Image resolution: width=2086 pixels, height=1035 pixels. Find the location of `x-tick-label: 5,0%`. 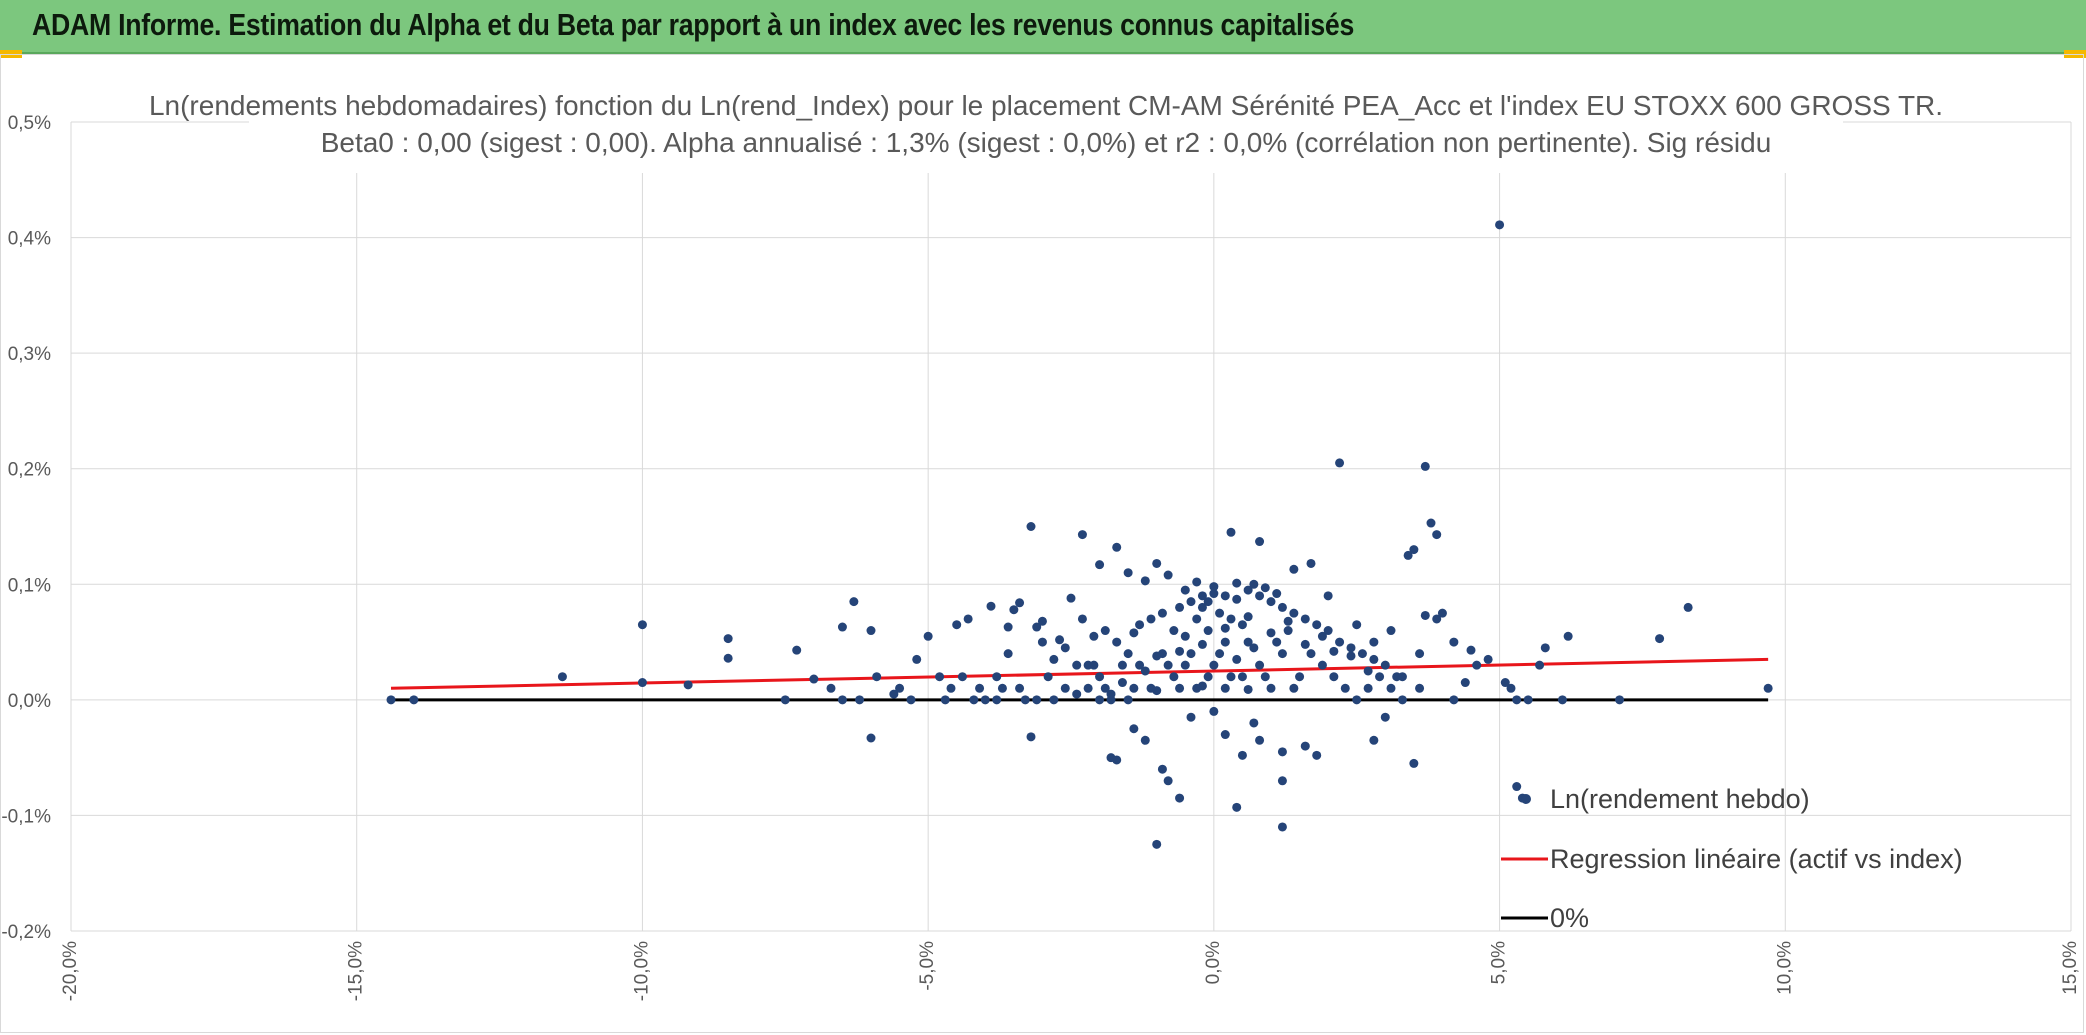

x-tick-label: 5,0% is located at coordinates (1499, 962).